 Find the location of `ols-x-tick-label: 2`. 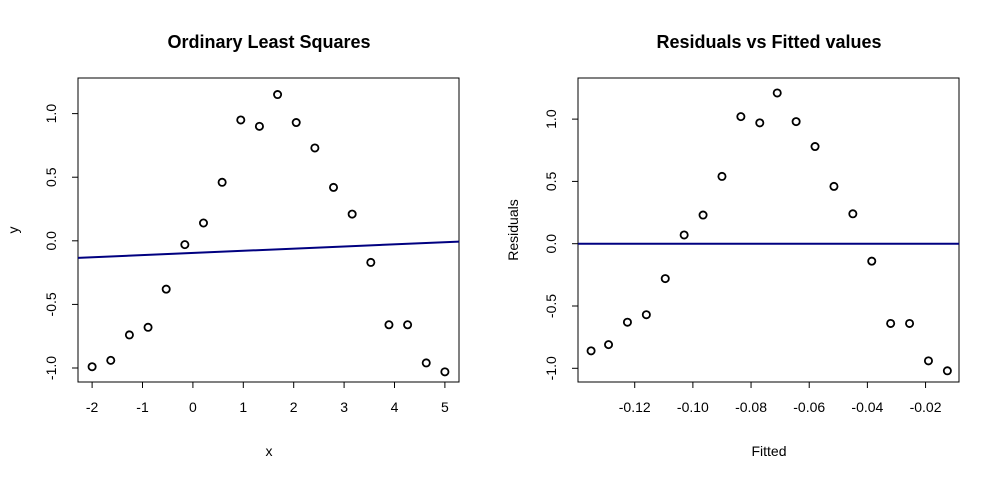

ols-x-tick-label: 2 is located at coordinates (294, 407).